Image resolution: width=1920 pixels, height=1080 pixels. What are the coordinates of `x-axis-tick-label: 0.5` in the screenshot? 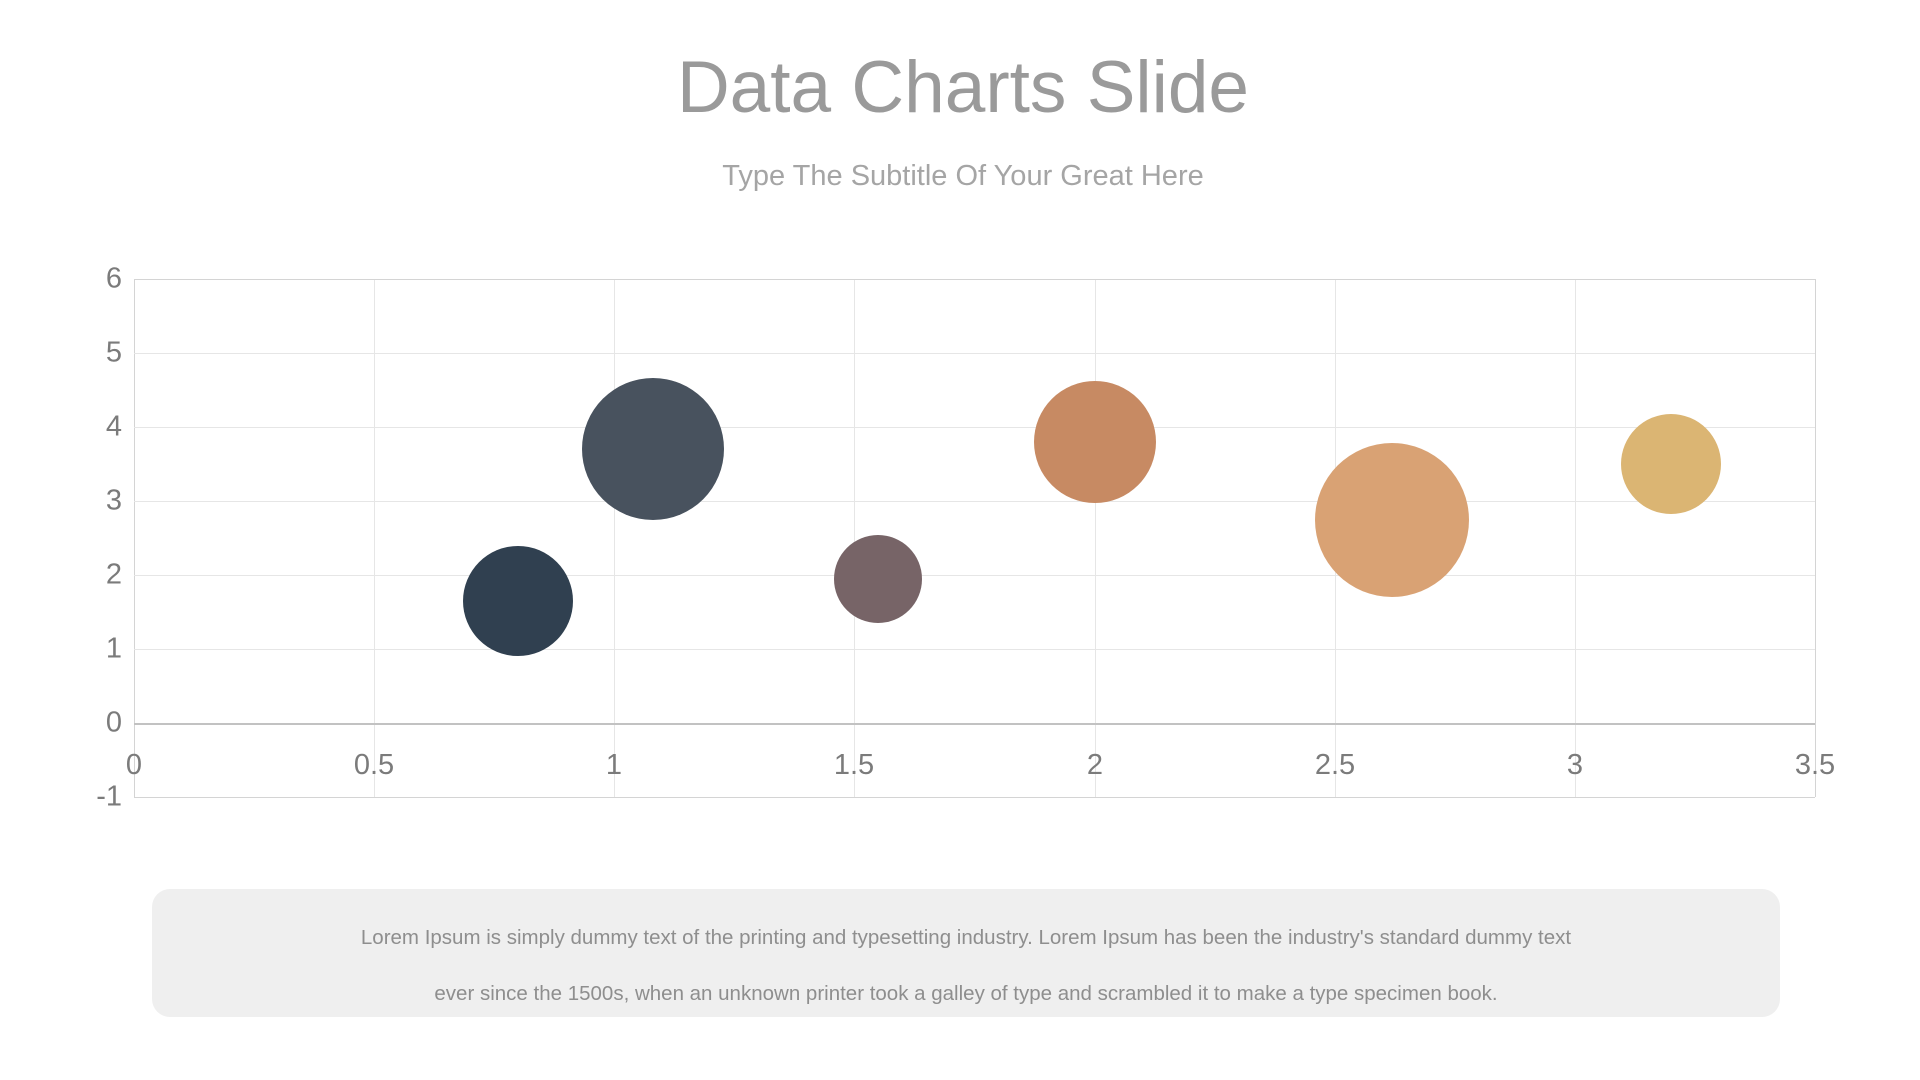 It's located at (374, 765).